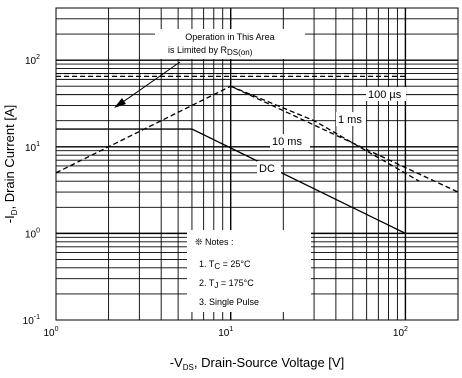 Image resolution: width=462 pixels, height=378 pixels. What do you see at coordinates (214, 242) in the screenshot?
I see `notes-title: ❊ Notes :` at bounding box center [214, 242].